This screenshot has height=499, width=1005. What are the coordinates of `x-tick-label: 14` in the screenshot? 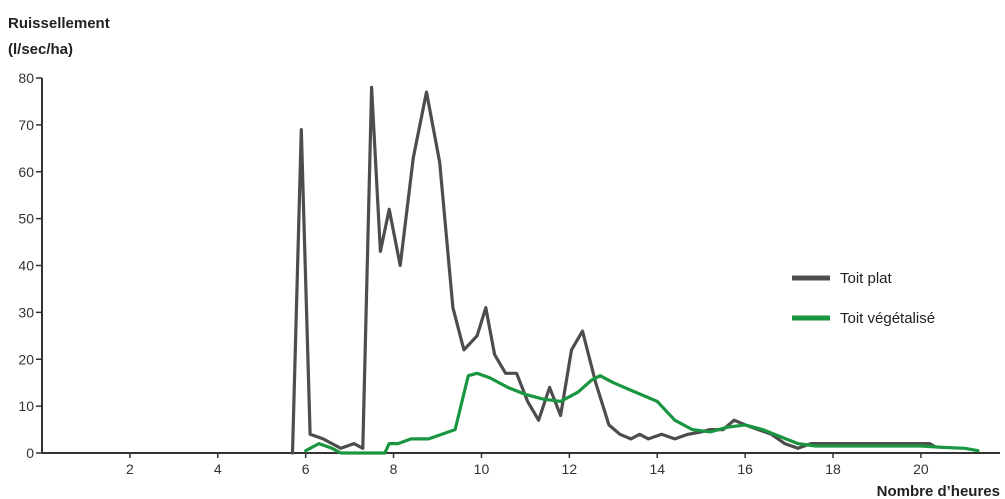 It's located at (657, 469).